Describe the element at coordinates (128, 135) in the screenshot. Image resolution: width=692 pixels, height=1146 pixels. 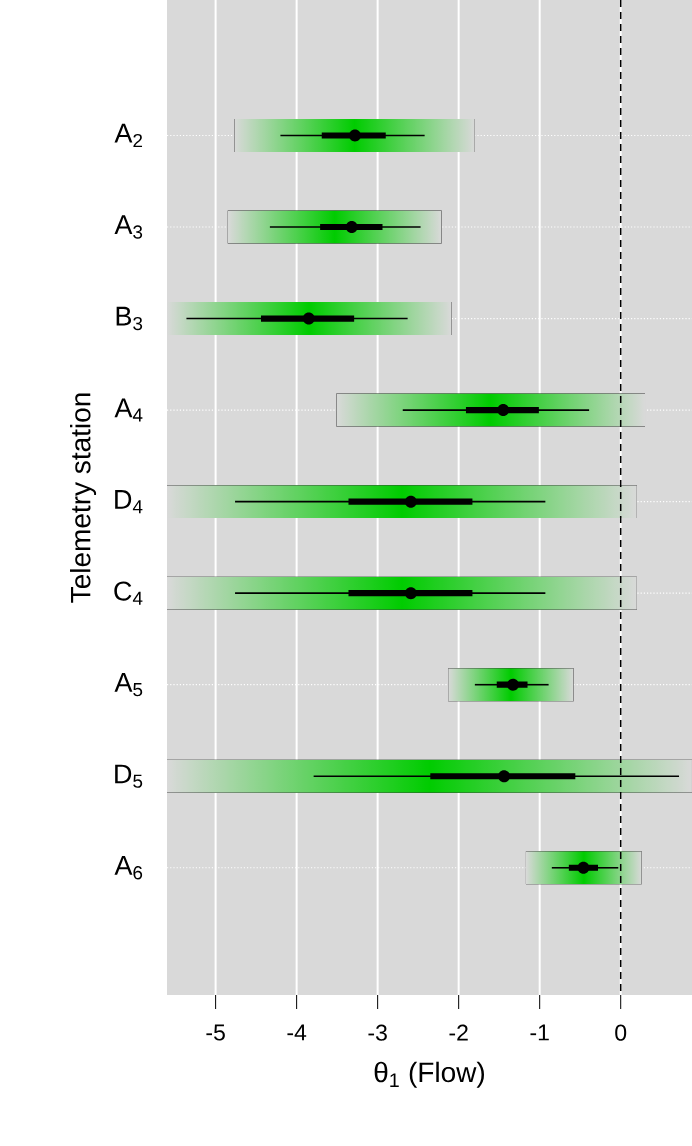
I see `y-tick-label: A$_{2}$` at that location.